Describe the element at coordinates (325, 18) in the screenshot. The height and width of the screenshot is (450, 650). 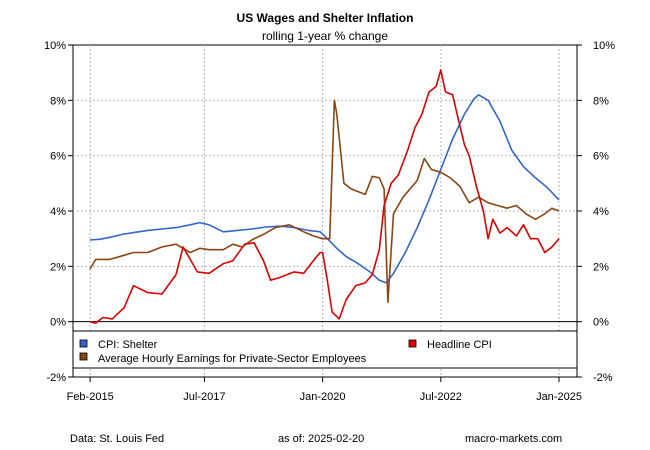
I see `chart-title: US Wages and Shelter Inflation` at that location.